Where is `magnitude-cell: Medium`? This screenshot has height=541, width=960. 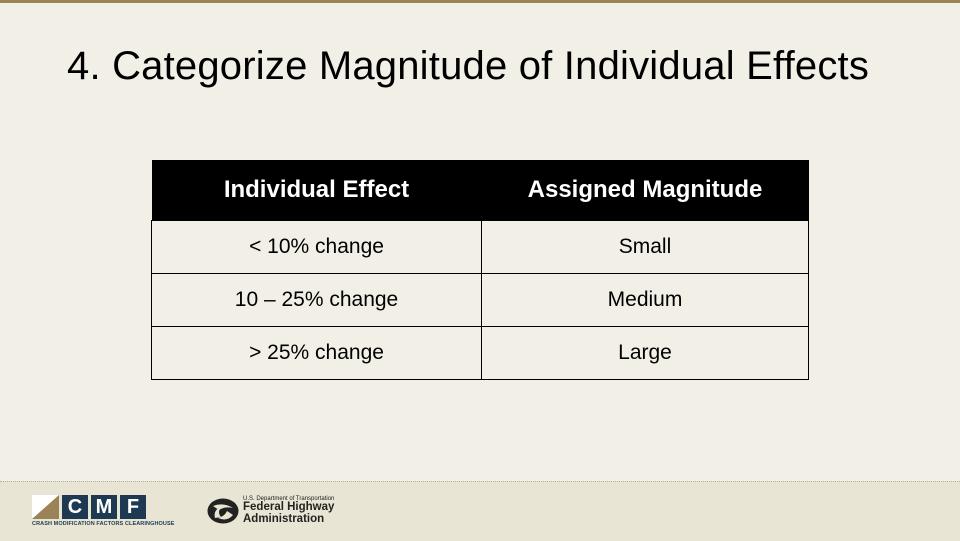 magnitude-cell: Medium is located at coordinates (645, 300).